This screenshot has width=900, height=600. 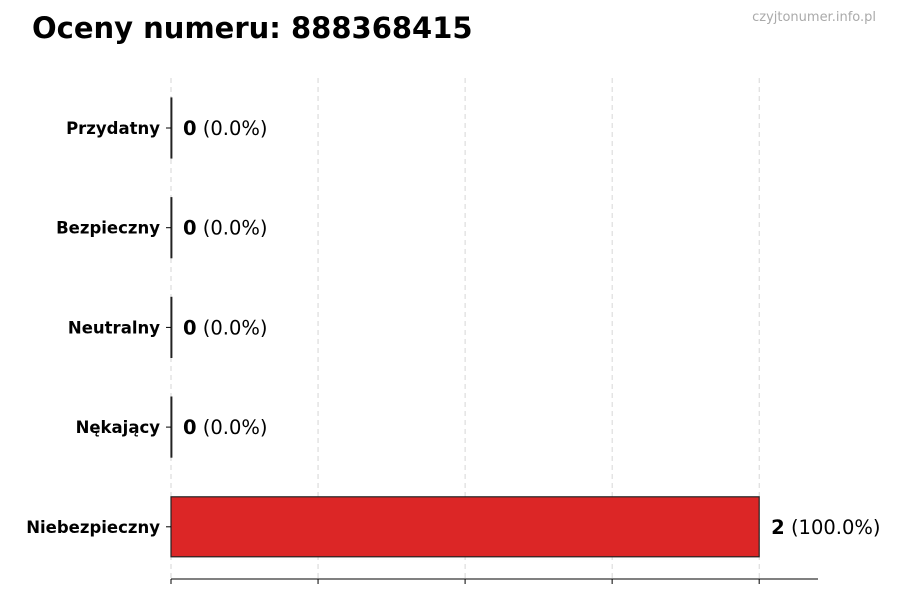 I want to click on category-label: Neutralny, so click(x=114, y=327).